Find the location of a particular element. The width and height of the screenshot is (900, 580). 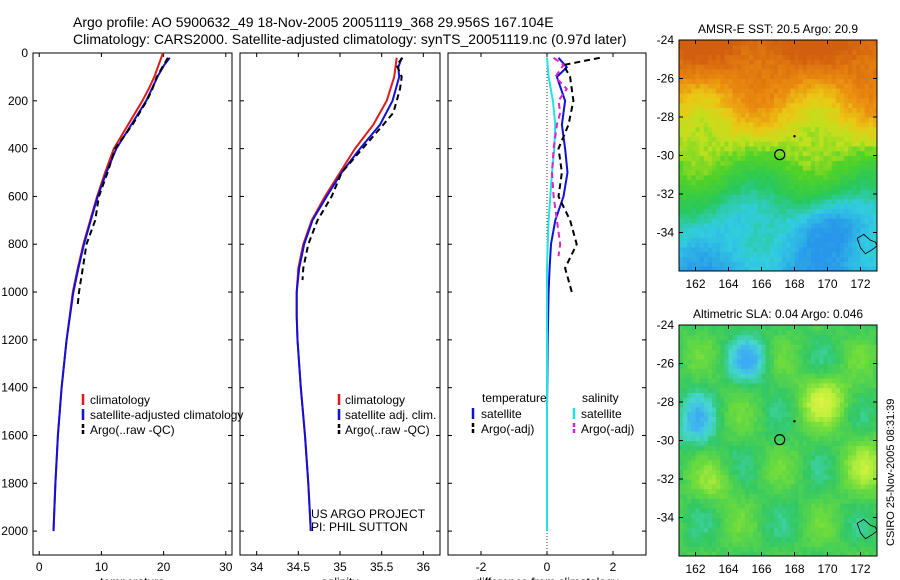

sst_map-ytick-label: -32 is located at coordinates (666, 194).